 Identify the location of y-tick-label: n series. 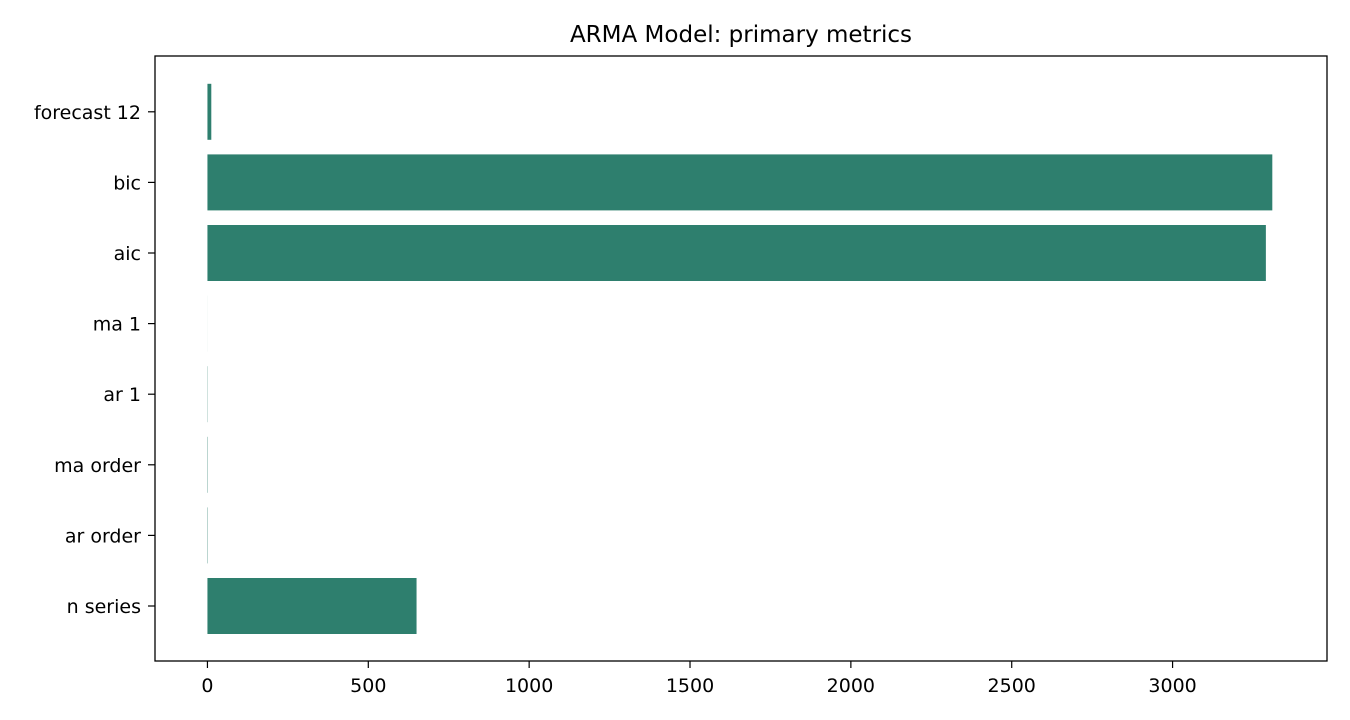
(104, 607).